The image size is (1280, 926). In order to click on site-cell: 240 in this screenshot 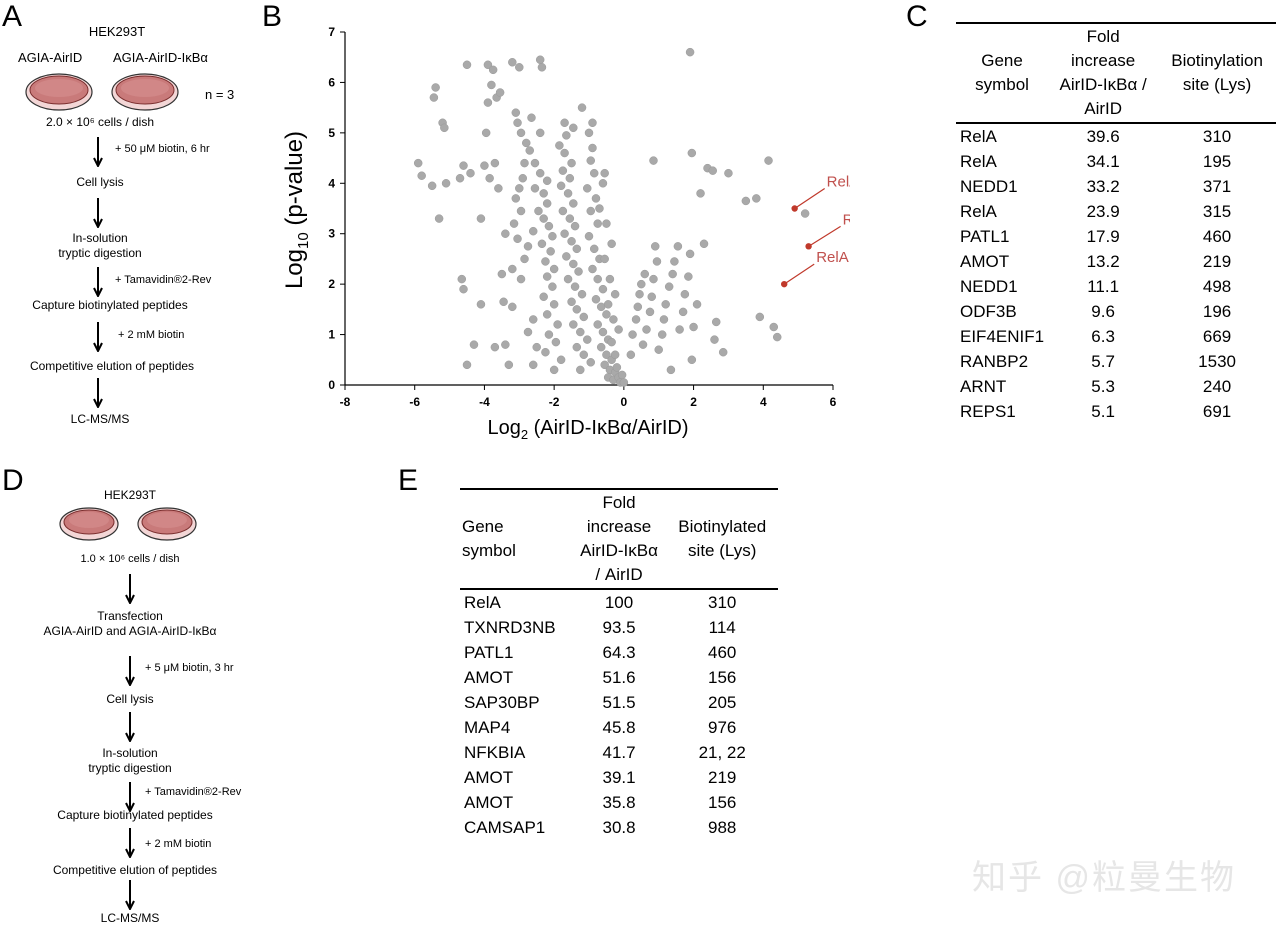, I will do `click(1217, 386)`.